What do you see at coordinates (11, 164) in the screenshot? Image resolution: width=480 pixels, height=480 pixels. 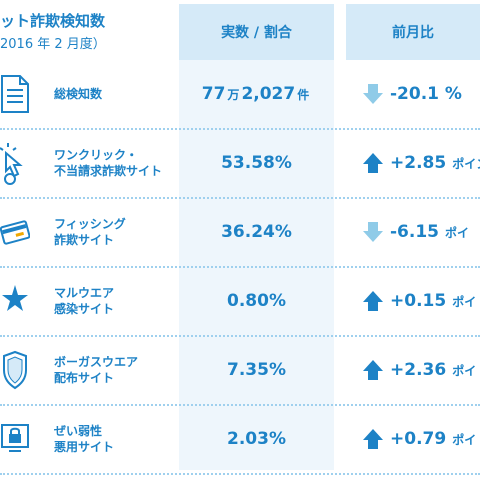 I see `cursor-click-icon` at bounding box center [11, 164].